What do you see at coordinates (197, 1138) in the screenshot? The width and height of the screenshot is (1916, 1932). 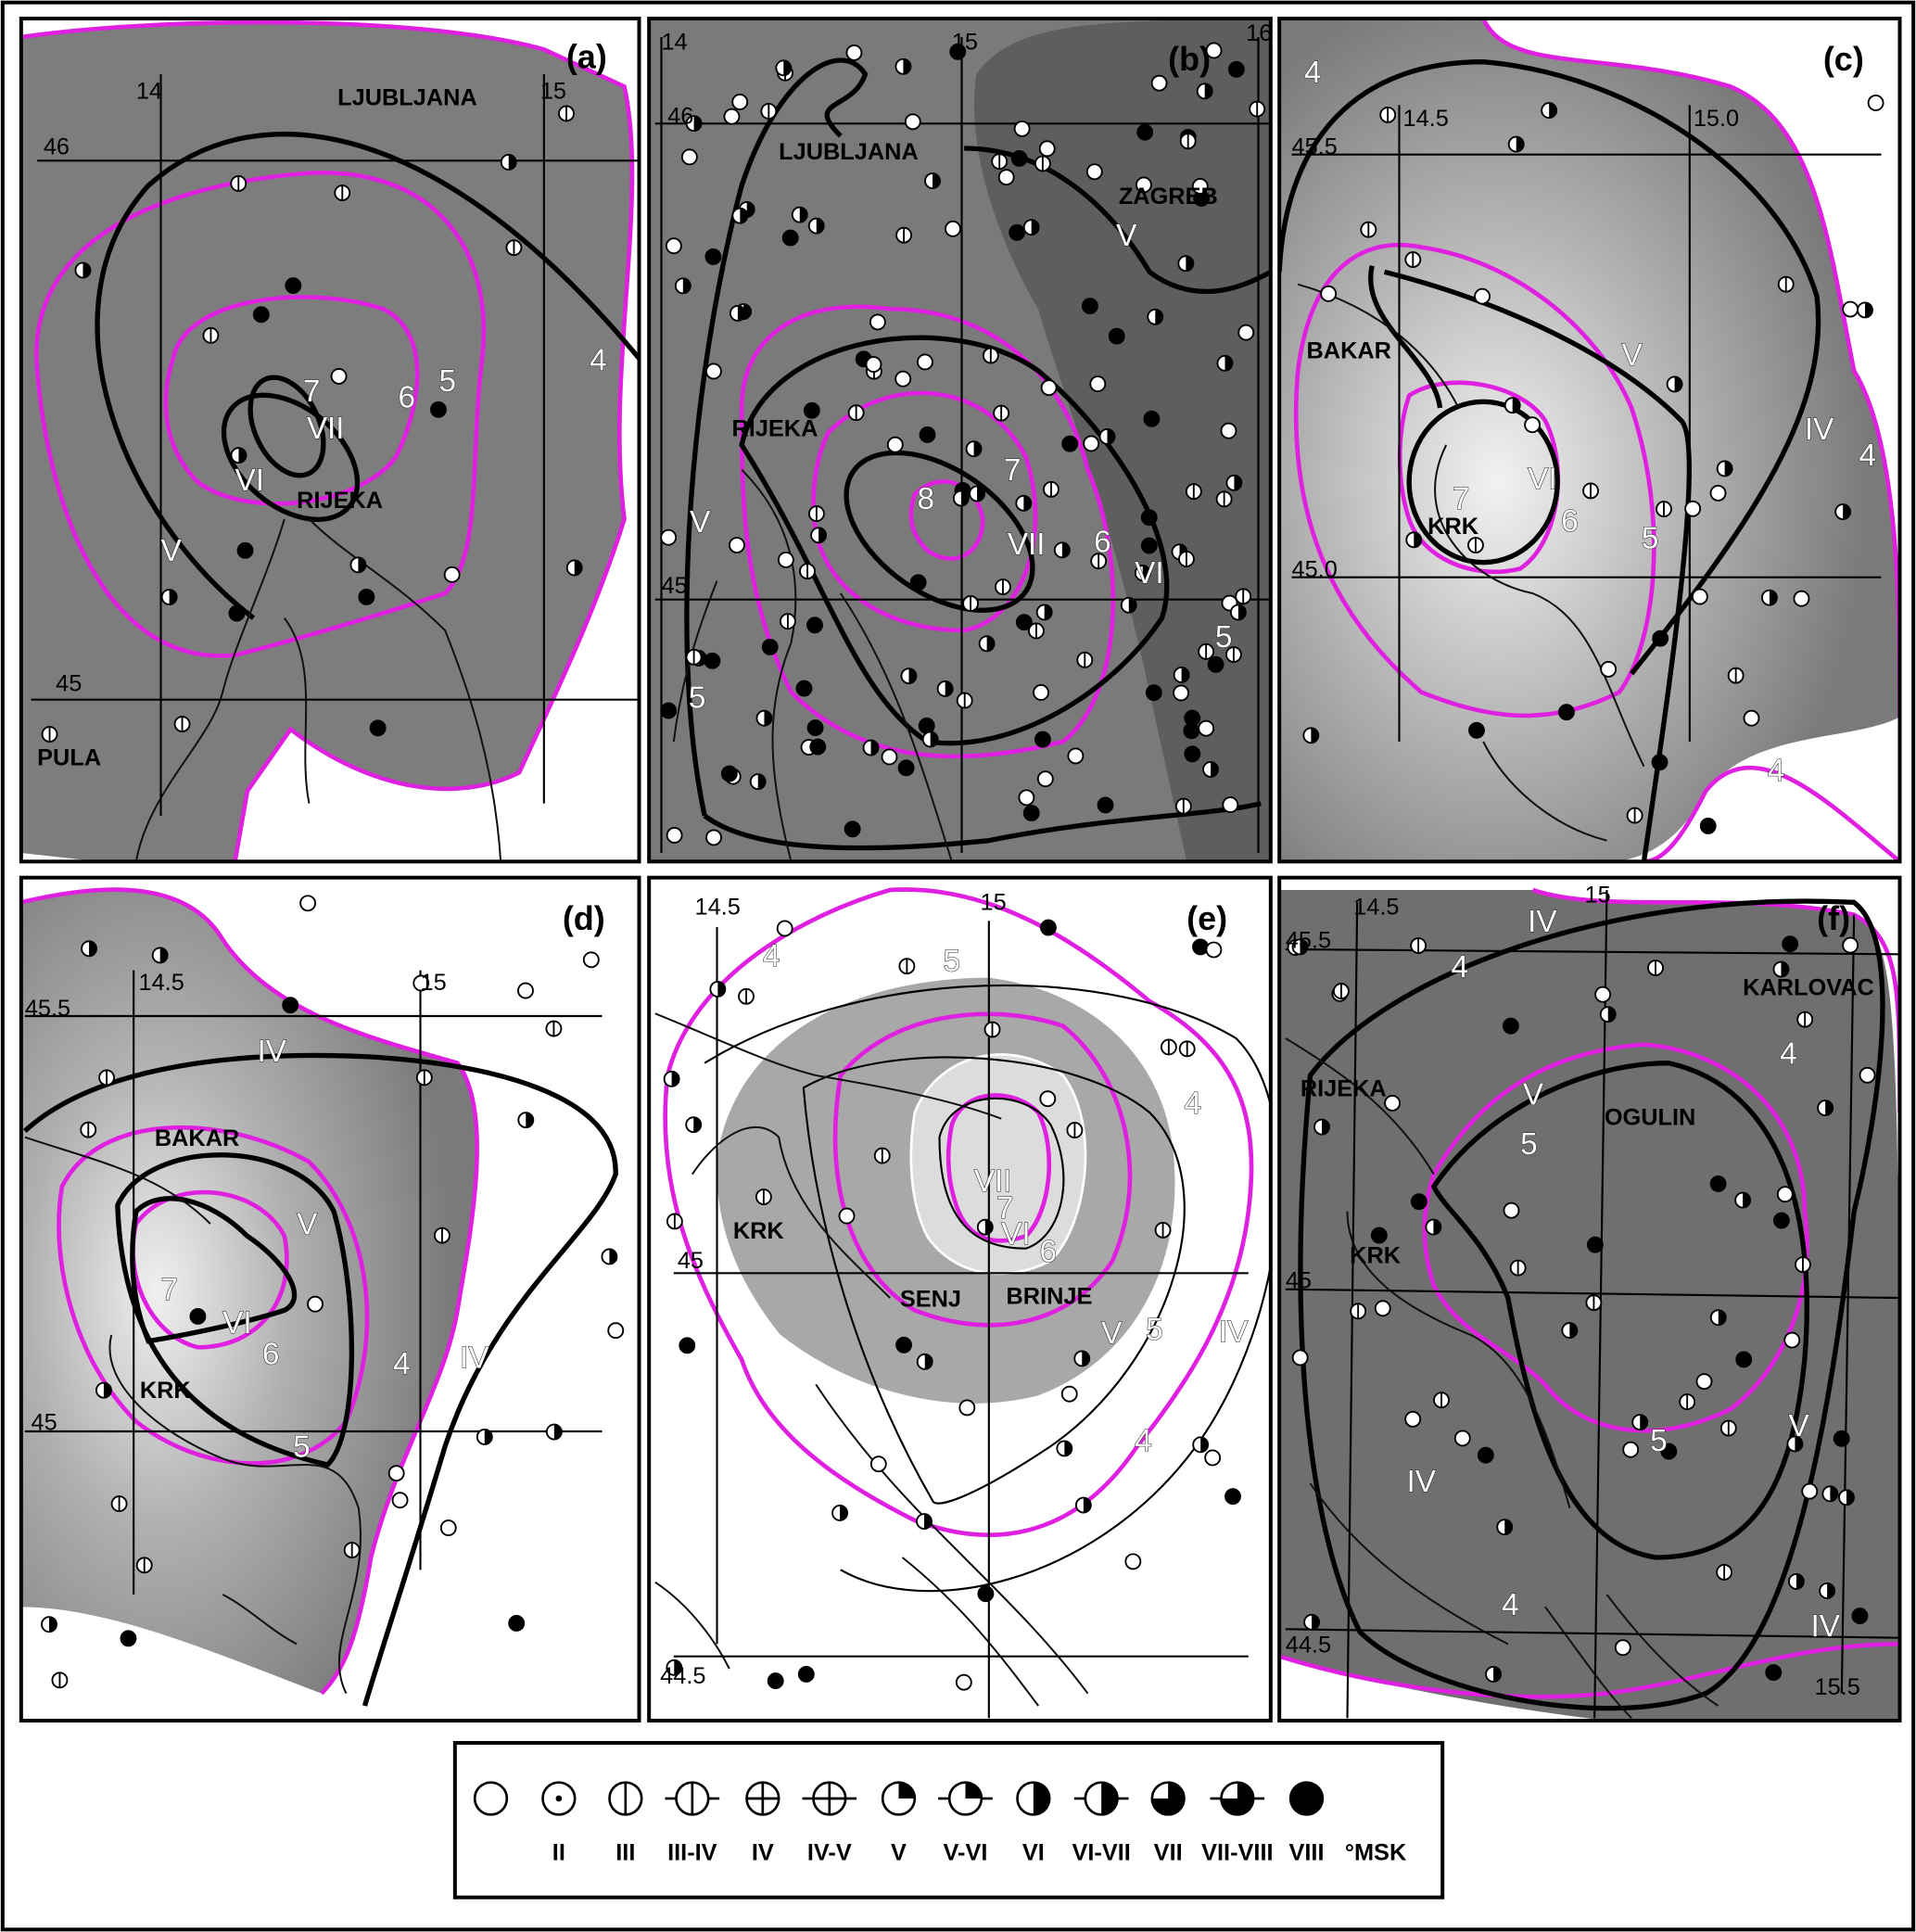 I see `place-name: BAKAR` at bounding box center [197, 1138].